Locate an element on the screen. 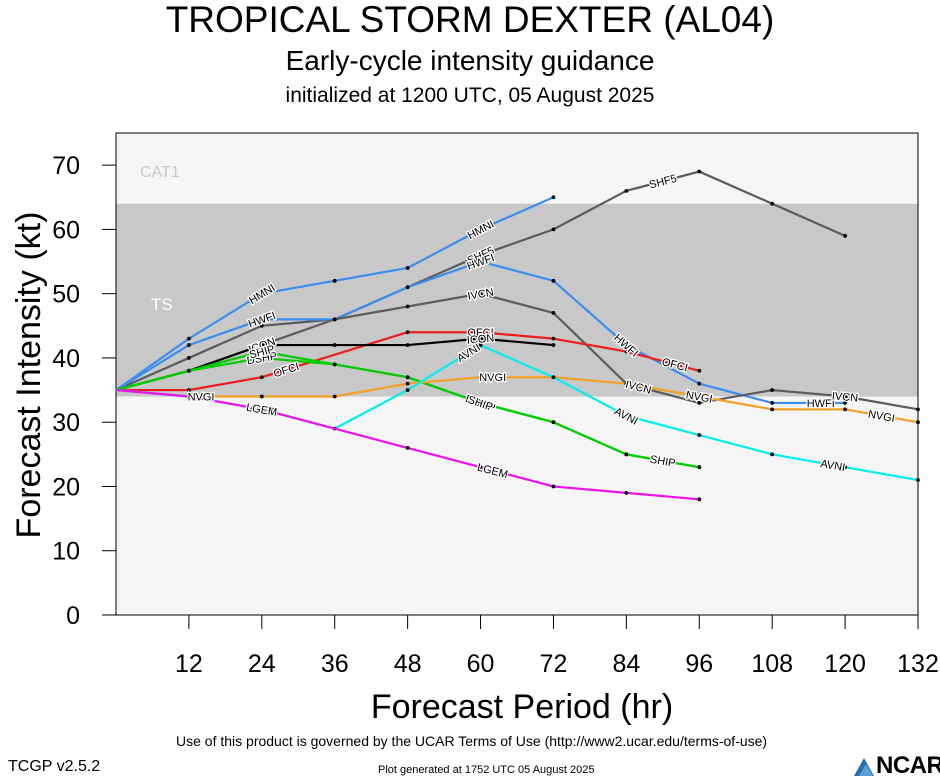 This screenshot has height=780, width=940. ncar-logo-text: NCAR is located at coordinates (908, 765).